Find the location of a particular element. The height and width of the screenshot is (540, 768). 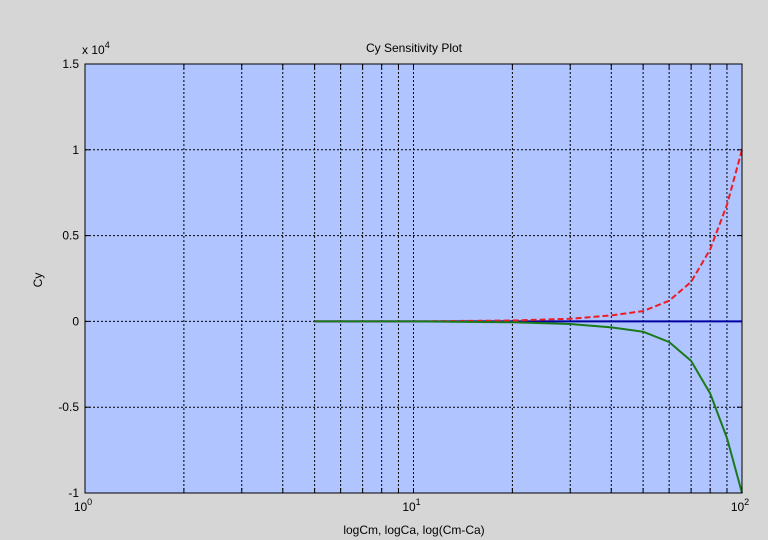

y-axis-label: Cy is located at coordinates (38, 280).